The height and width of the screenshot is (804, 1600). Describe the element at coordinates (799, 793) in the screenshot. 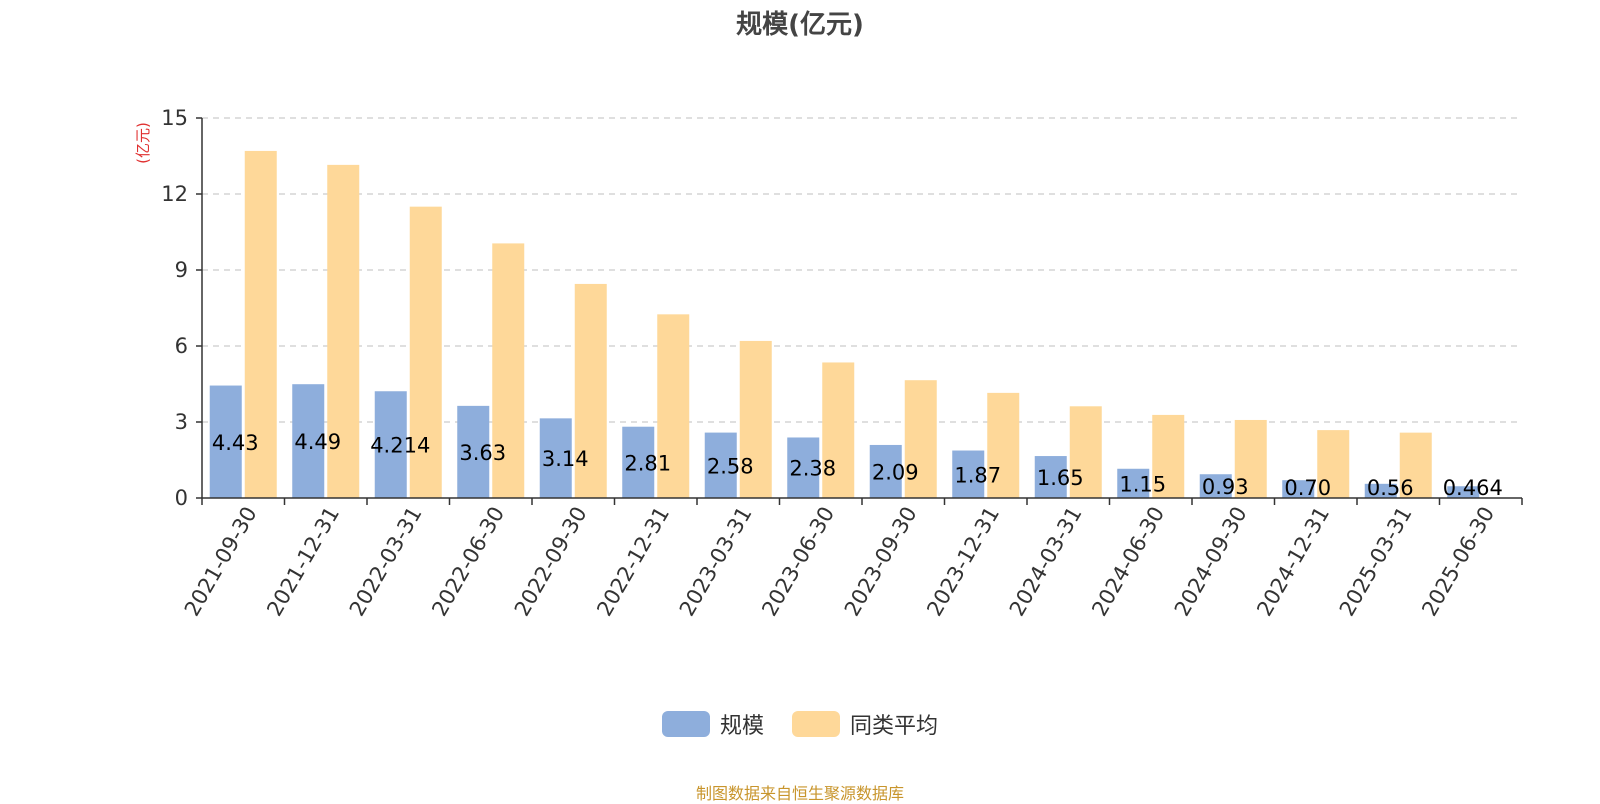

I see `source-note: 制图数据来自恒生聚源数据库` at that location.